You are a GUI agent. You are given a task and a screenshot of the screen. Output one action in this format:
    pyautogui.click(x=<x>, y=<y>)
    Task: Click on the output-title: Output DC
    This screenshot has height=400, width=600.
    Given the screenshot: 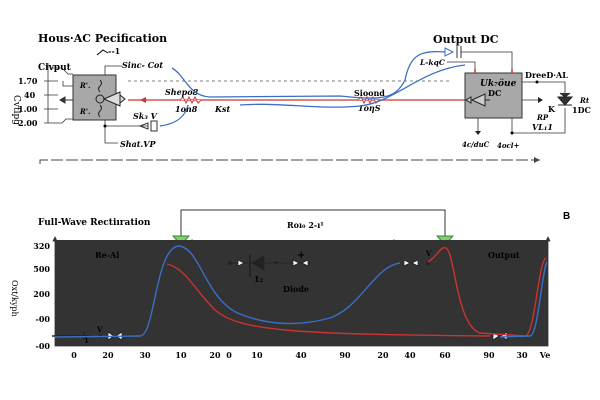 What is the action you would take?
    pyautogui.click(x=466, y=39)
    